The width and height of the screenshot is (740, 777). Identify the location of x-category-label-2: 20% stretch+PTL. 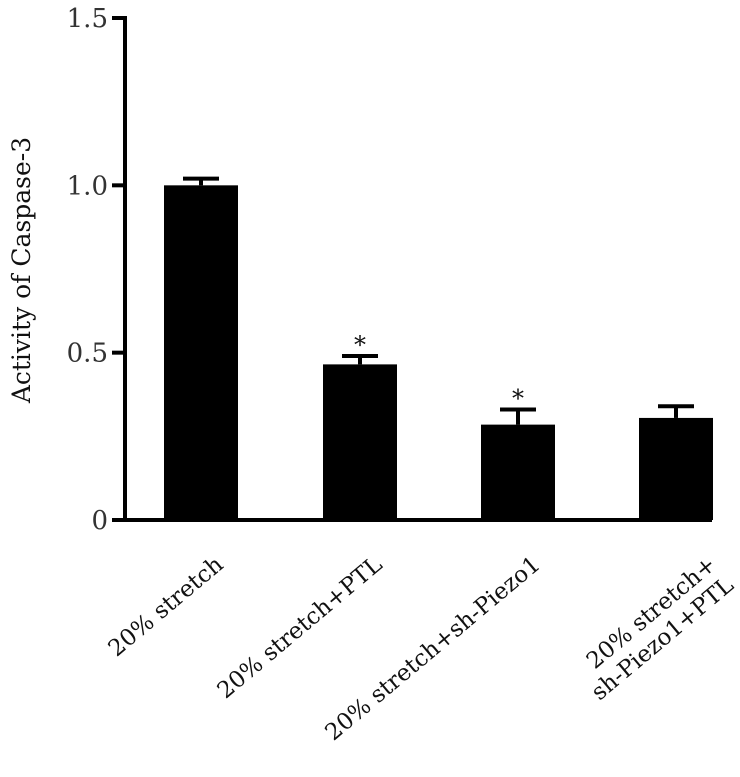
(300, 627).